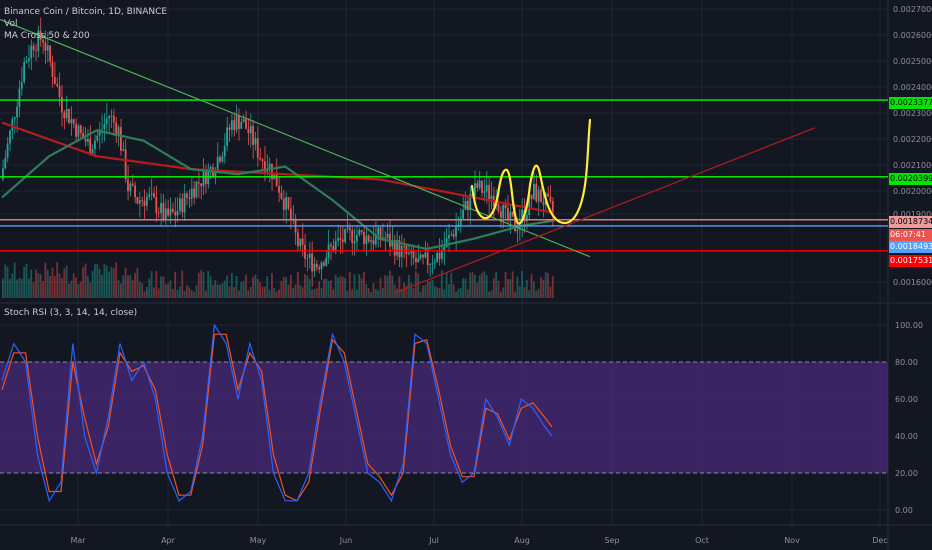 The height and width of the screenshot is (550, 932). What do you see at coordinates (531, 171) in the screenshot?
I see `freehand-drawing` at bounding box center [531, 171].